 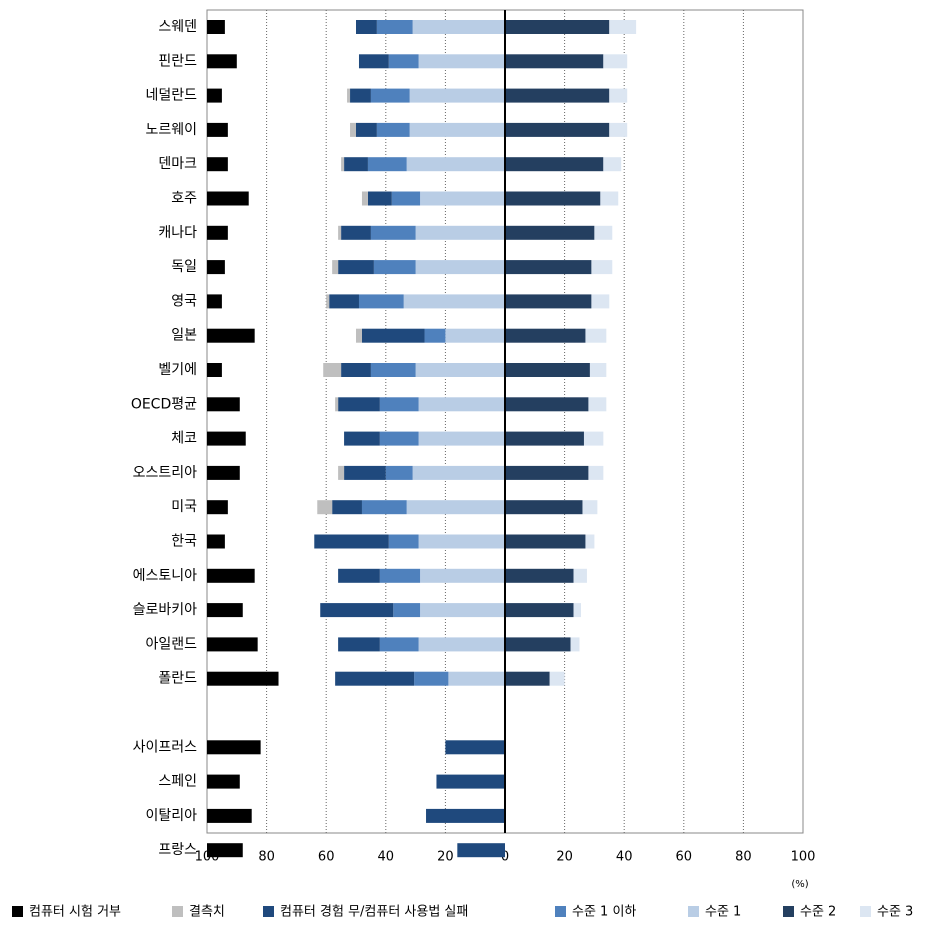 I want to click on x-tick-label: 100, so click(x=803, y=857).